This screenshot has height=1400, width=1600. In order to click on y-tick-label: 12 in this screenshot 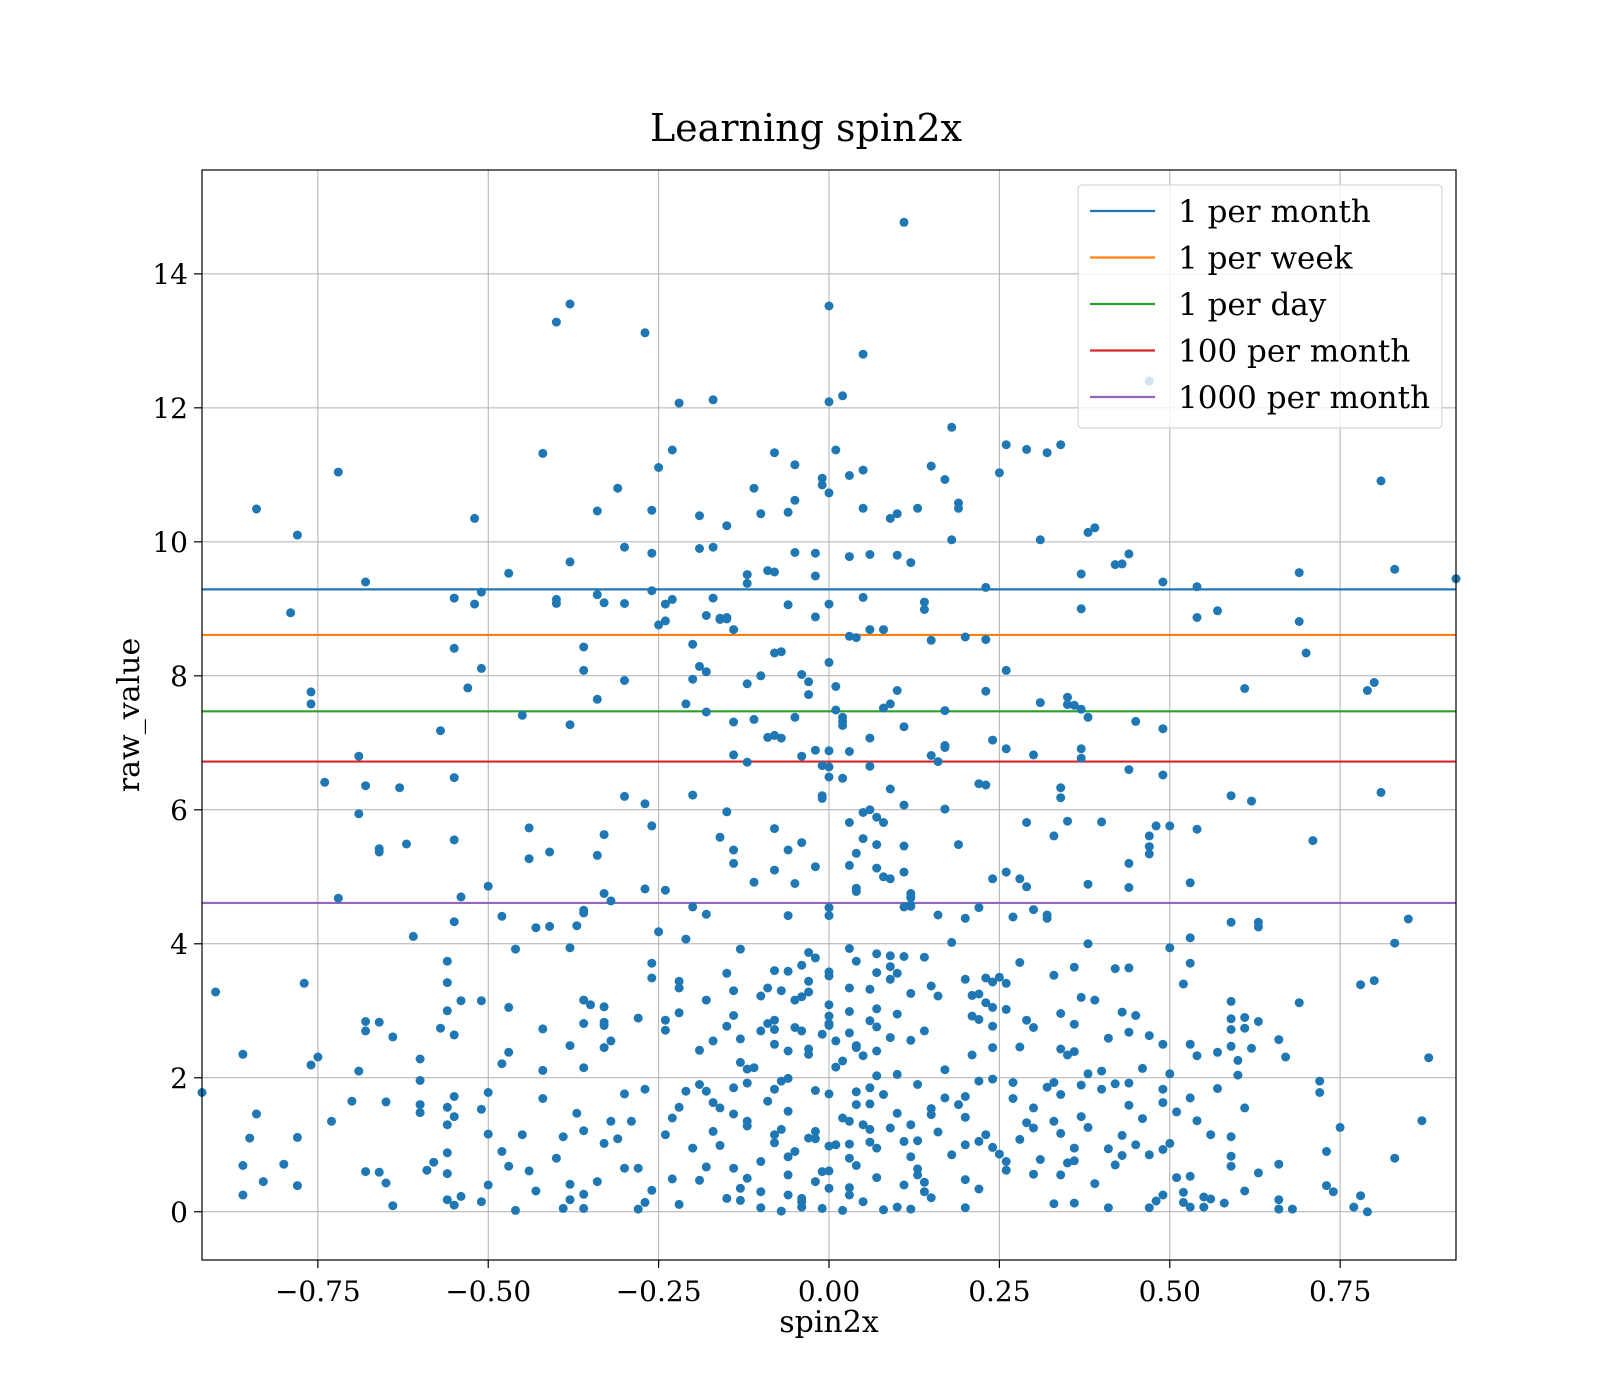, I will do `click(170, 408)`.